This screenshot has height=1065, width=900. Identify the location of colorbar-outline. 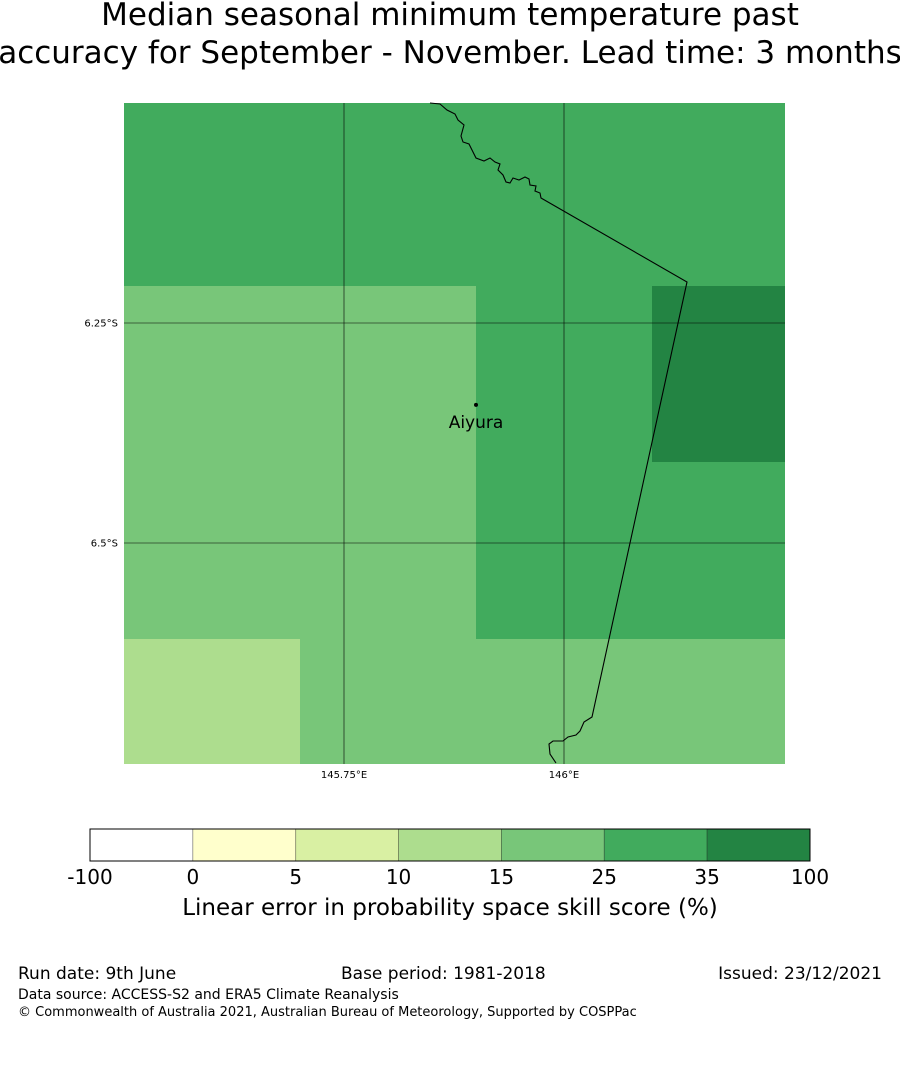
(450, 845).